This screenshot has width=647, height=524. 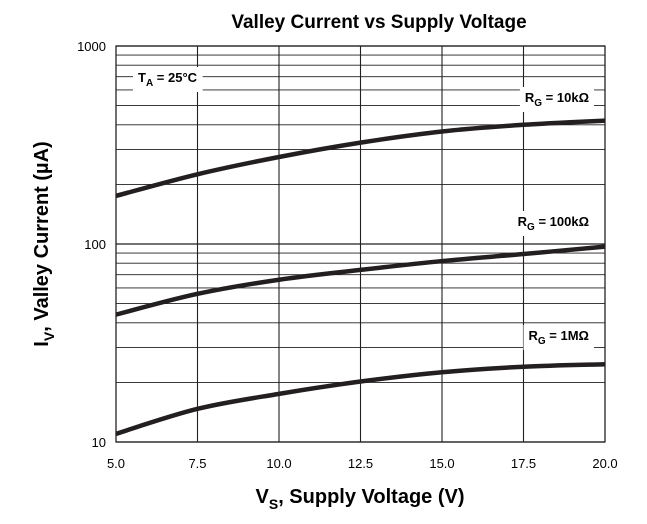 I want to click on y-tick-label: 1000, so click(x=91, y=46).